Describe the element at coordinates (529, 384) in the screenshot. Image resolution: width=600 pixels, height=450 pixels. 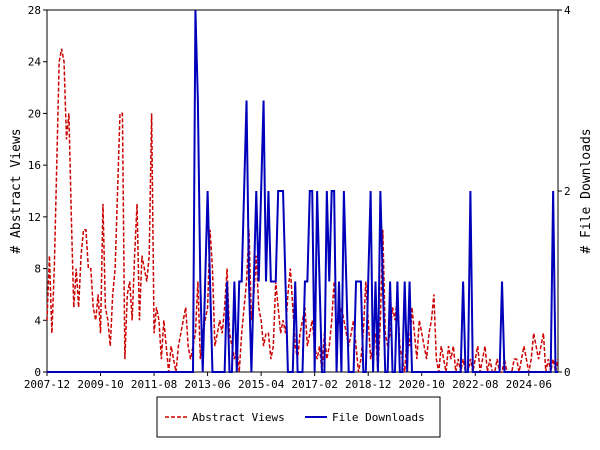
I see `x-tick-label: 2024-06` at that location.